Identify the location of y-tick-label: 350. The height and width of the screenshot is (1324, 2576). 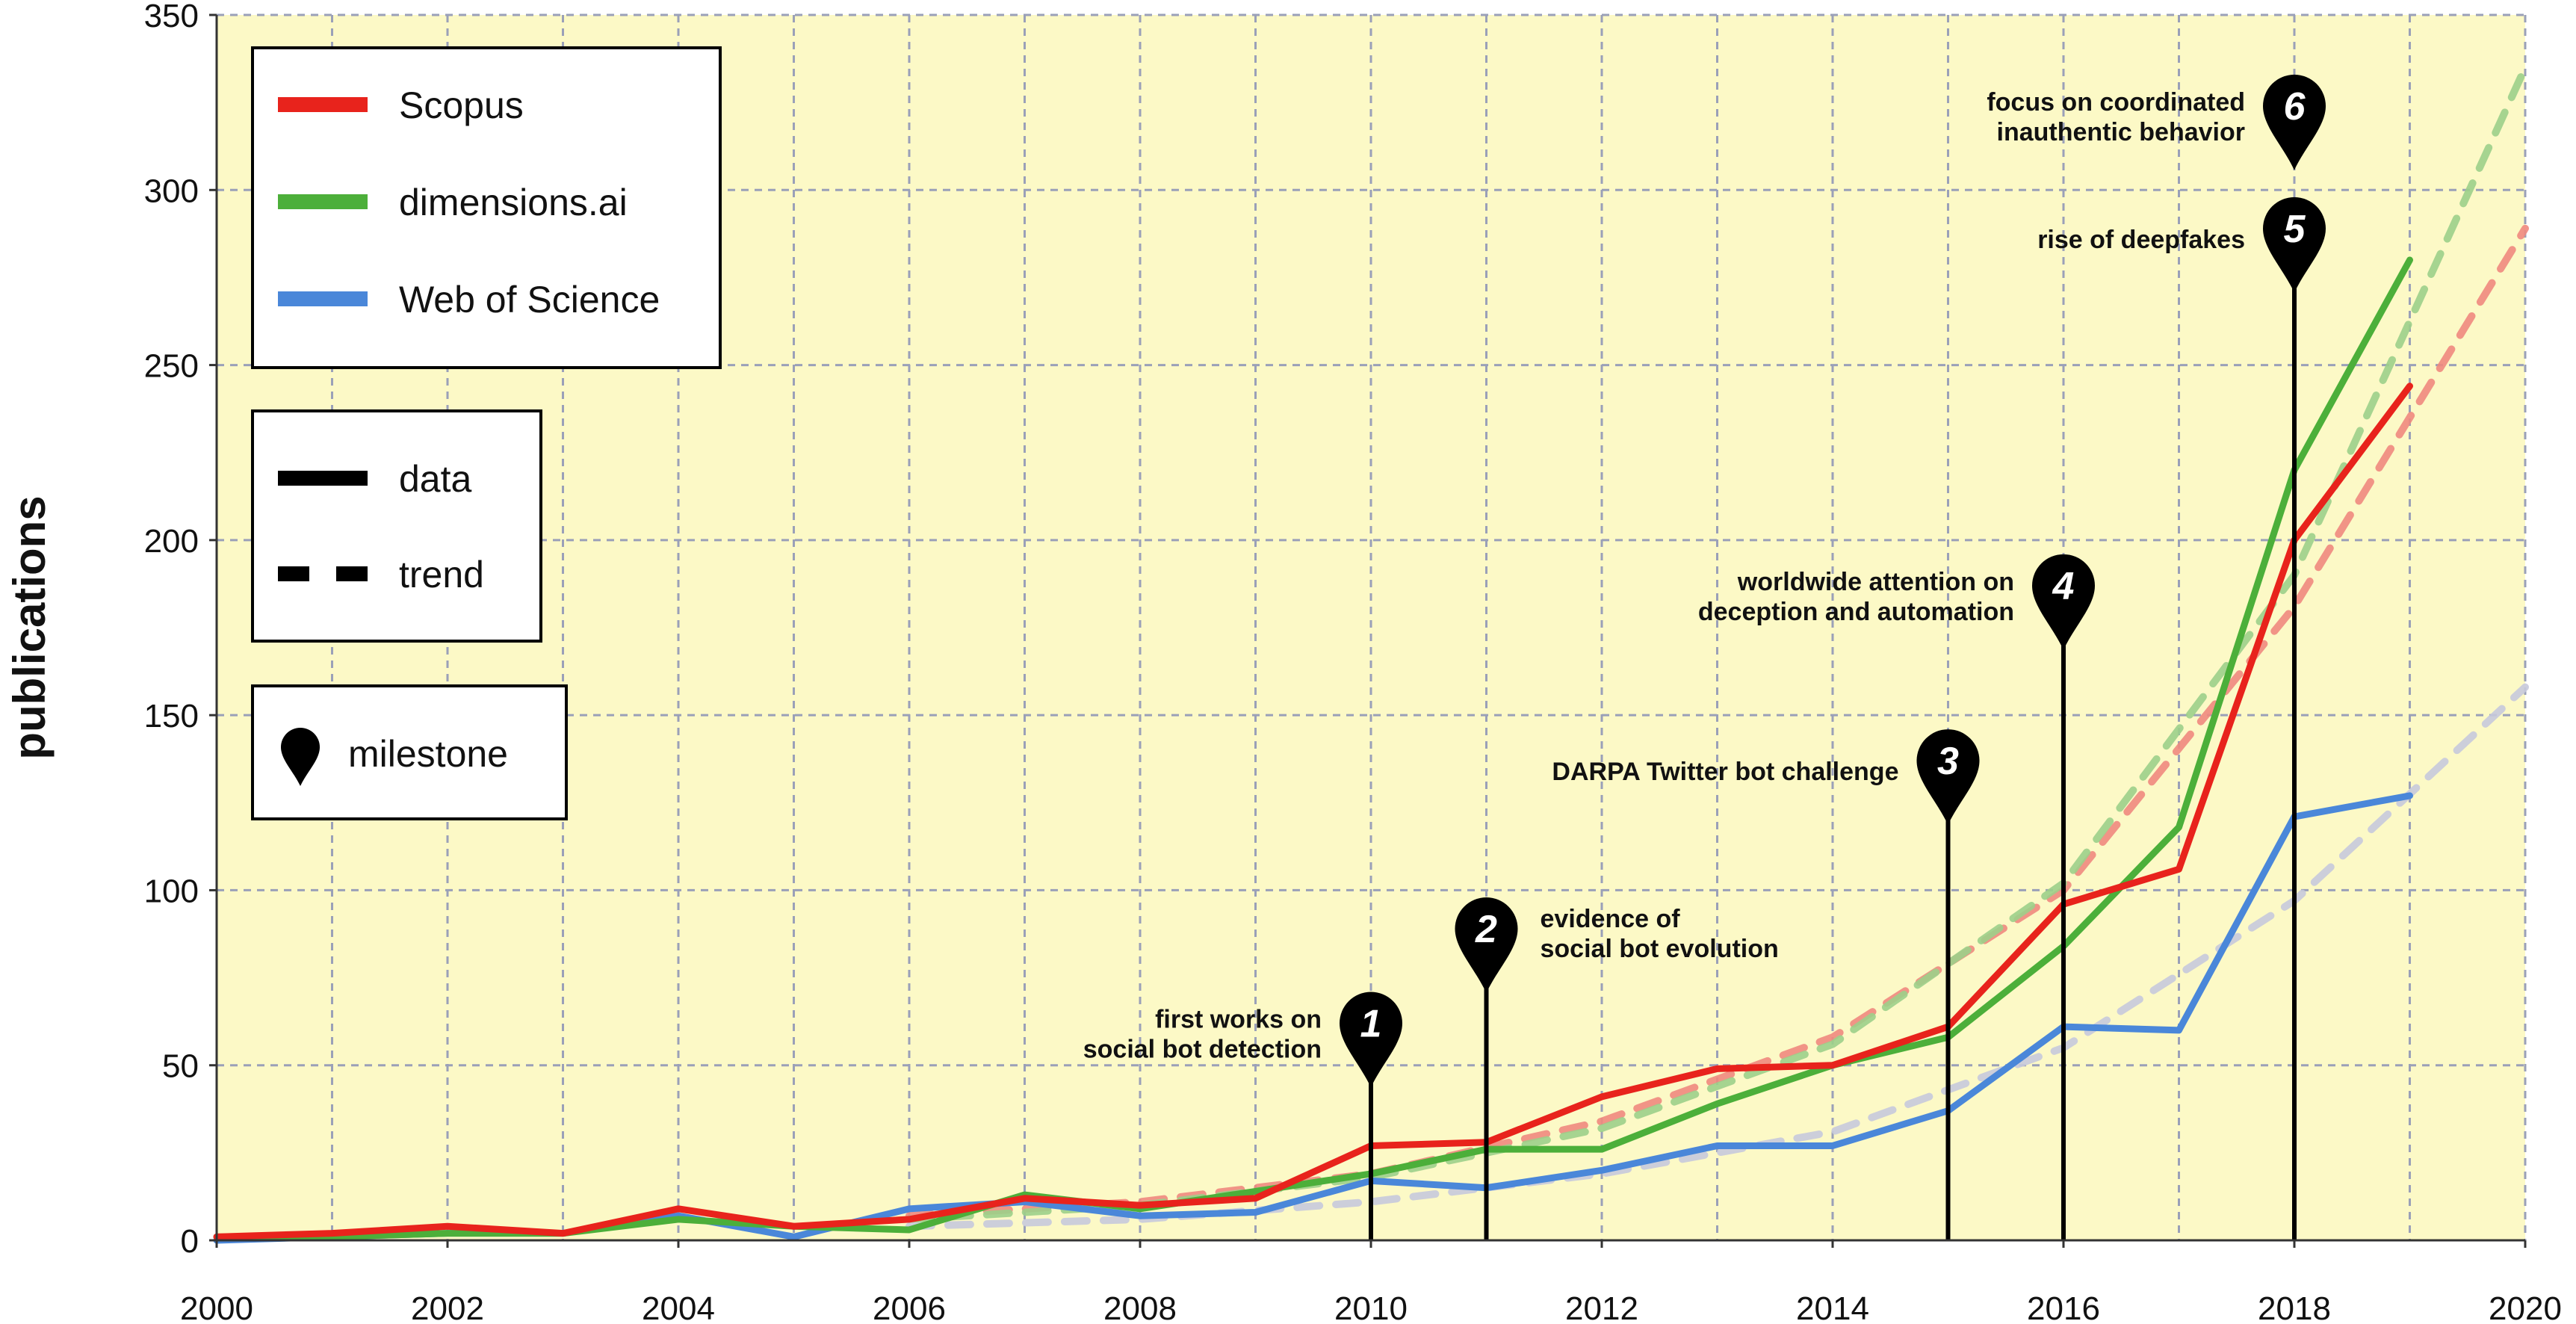
(171, 17).